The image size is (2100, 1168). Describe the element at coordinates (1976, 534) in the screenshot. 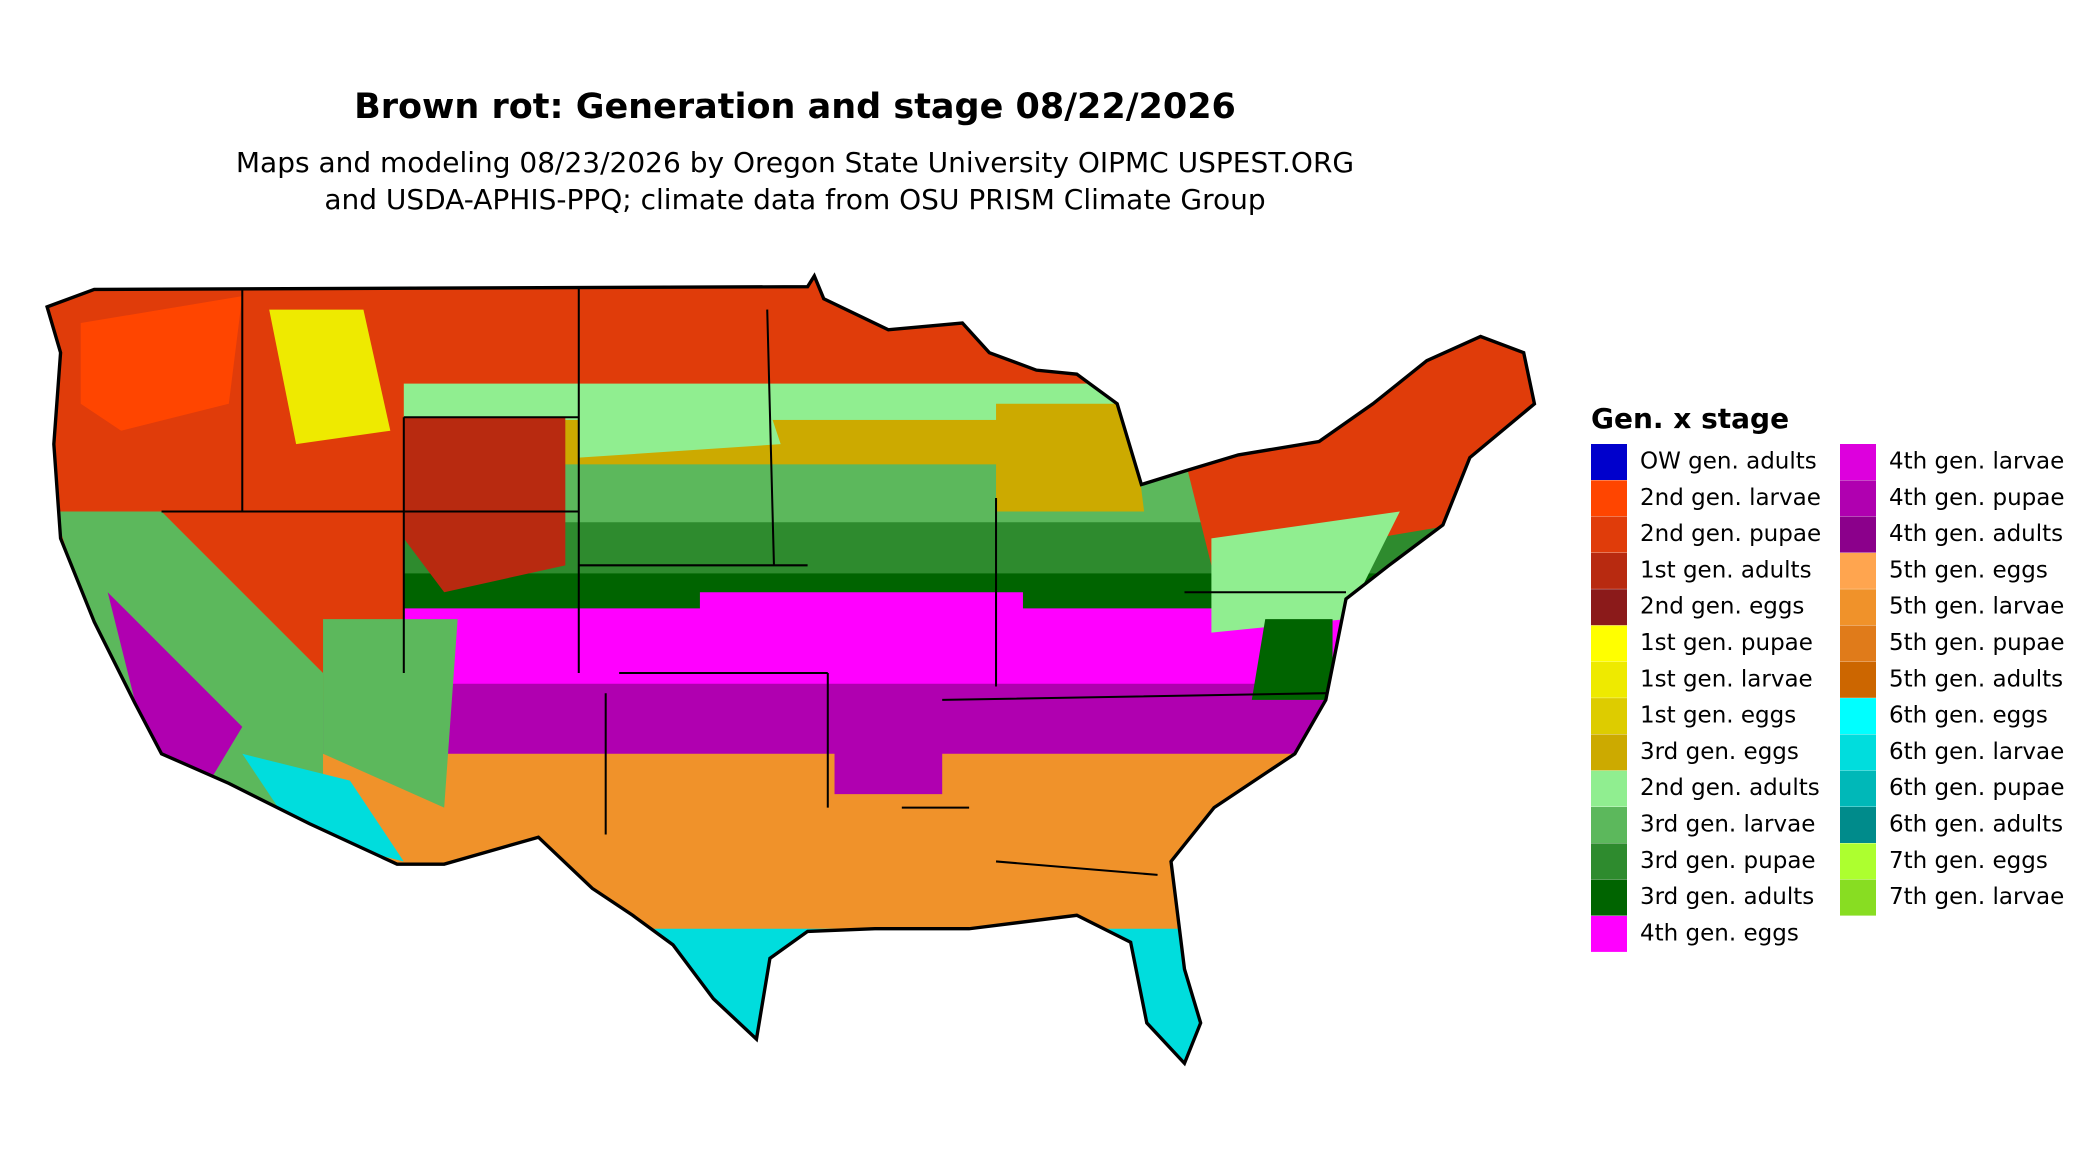

I see `legend-label: 4th gen. adults` at that location.